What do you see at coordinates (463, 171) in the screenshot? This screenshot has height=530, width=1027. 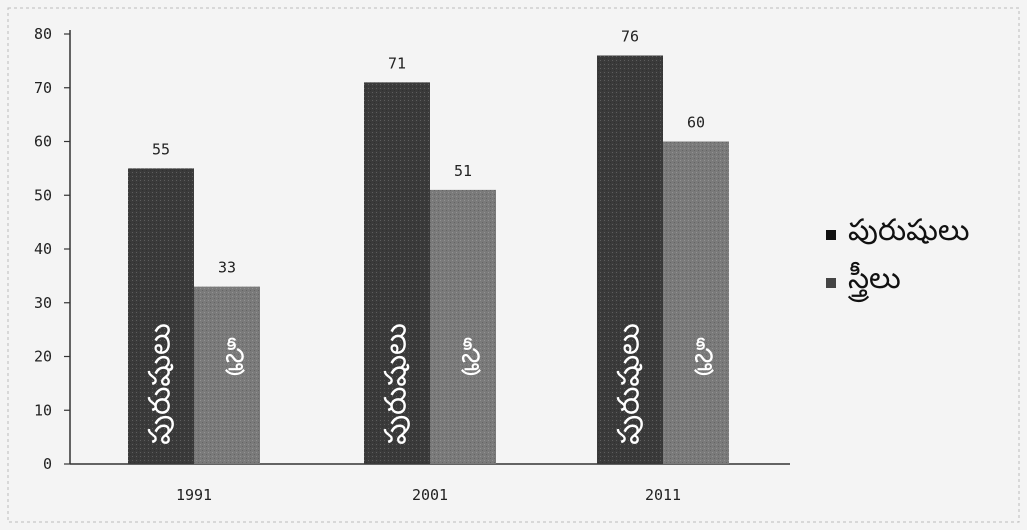 I see `data-label: 51` at bounding box center [463, 171].